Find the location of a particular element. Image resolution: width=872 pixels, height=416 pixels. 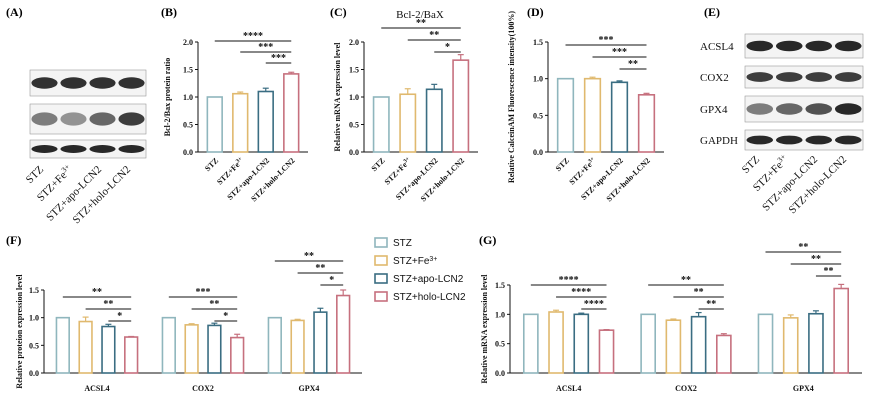

significance-label: * is located at coordinates (331, 280).